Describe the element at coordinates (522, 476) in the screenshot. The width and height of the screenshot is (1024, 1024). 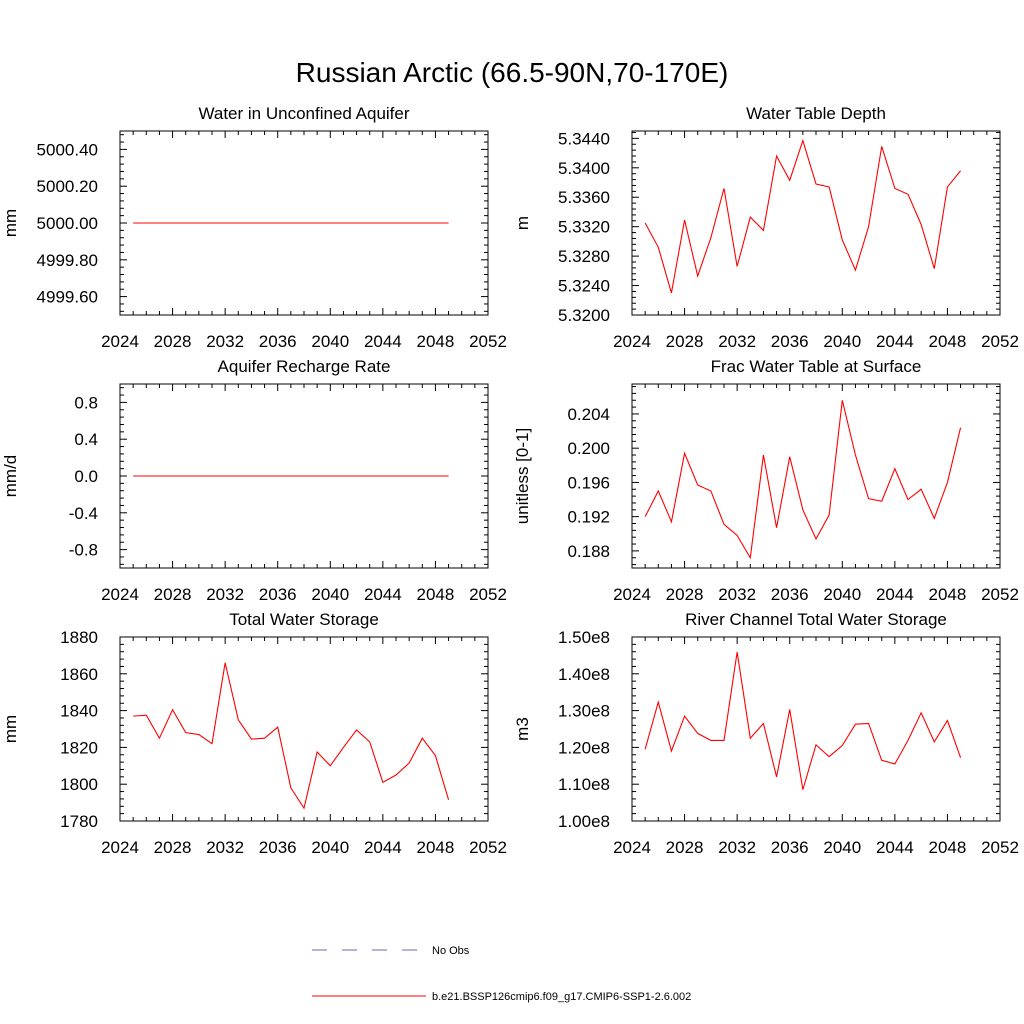
I see `y-axis-label: unitless [0-1]` at that location.